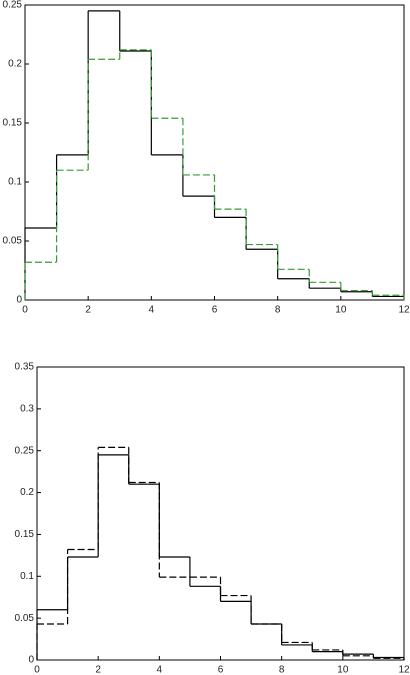  I want to click on y-tick-label: 0.3, so click(27, 408).